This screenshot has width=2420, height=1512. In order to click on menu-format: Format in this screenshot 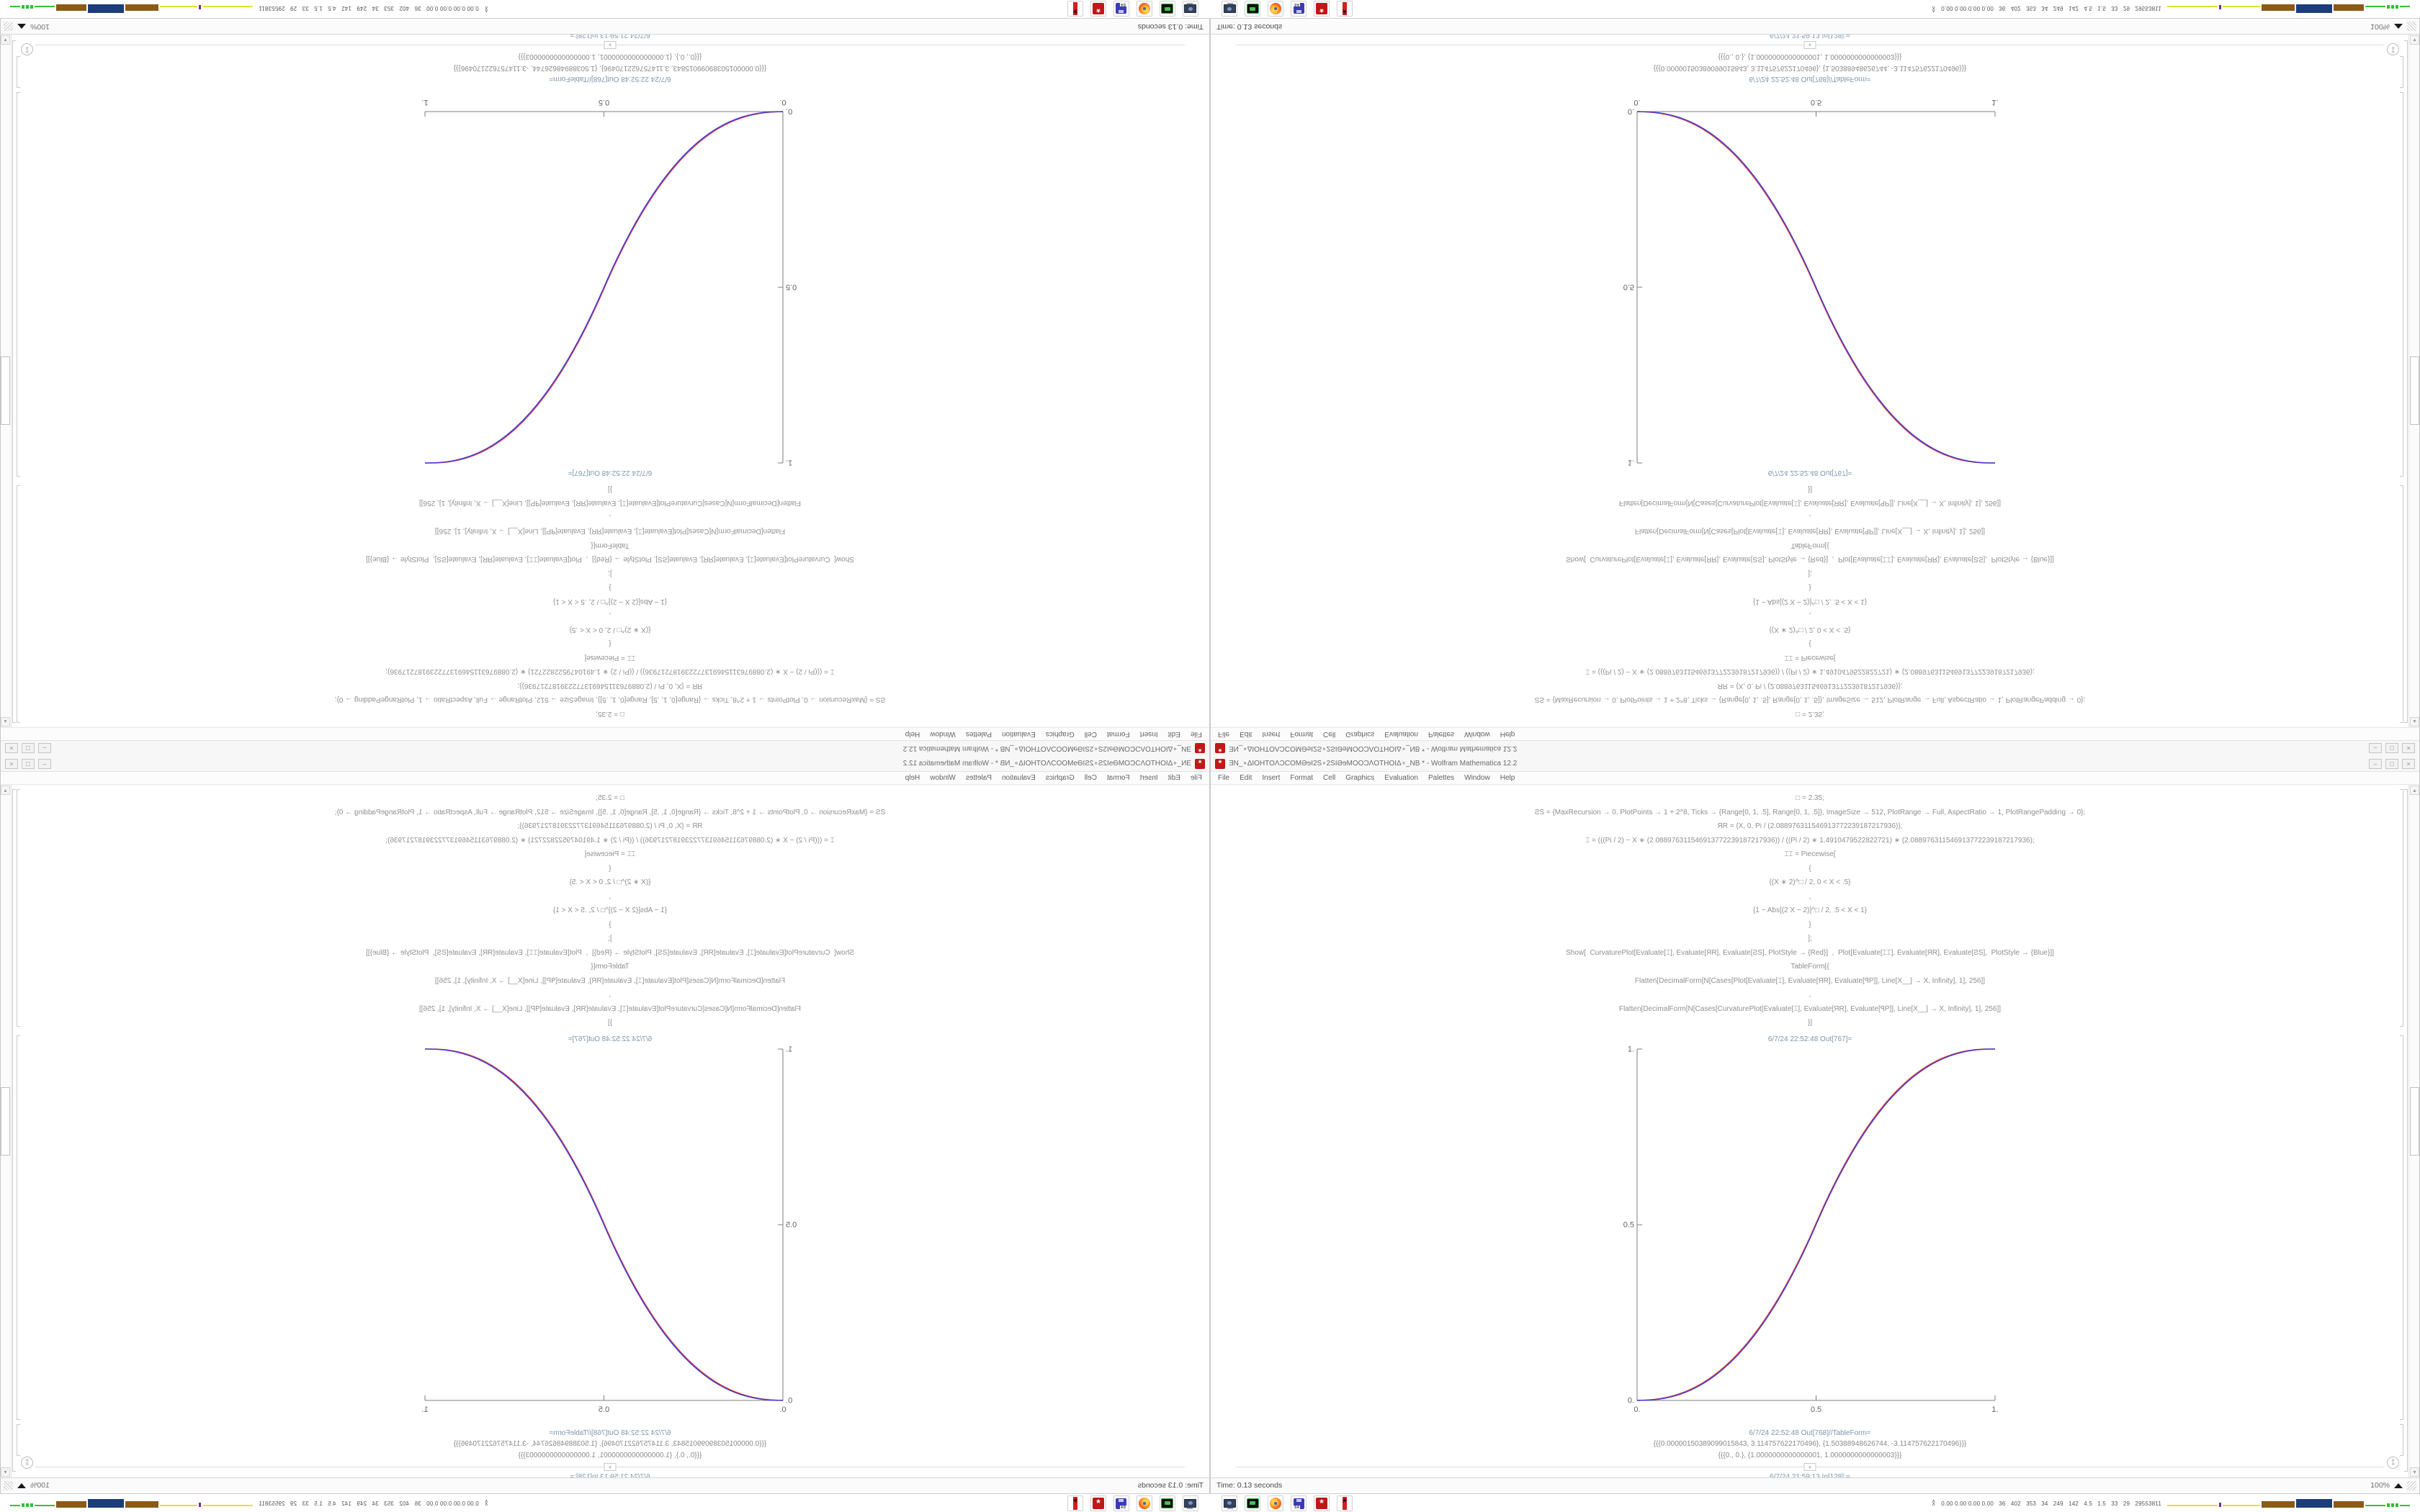, I will do `click(1302, 734)`.